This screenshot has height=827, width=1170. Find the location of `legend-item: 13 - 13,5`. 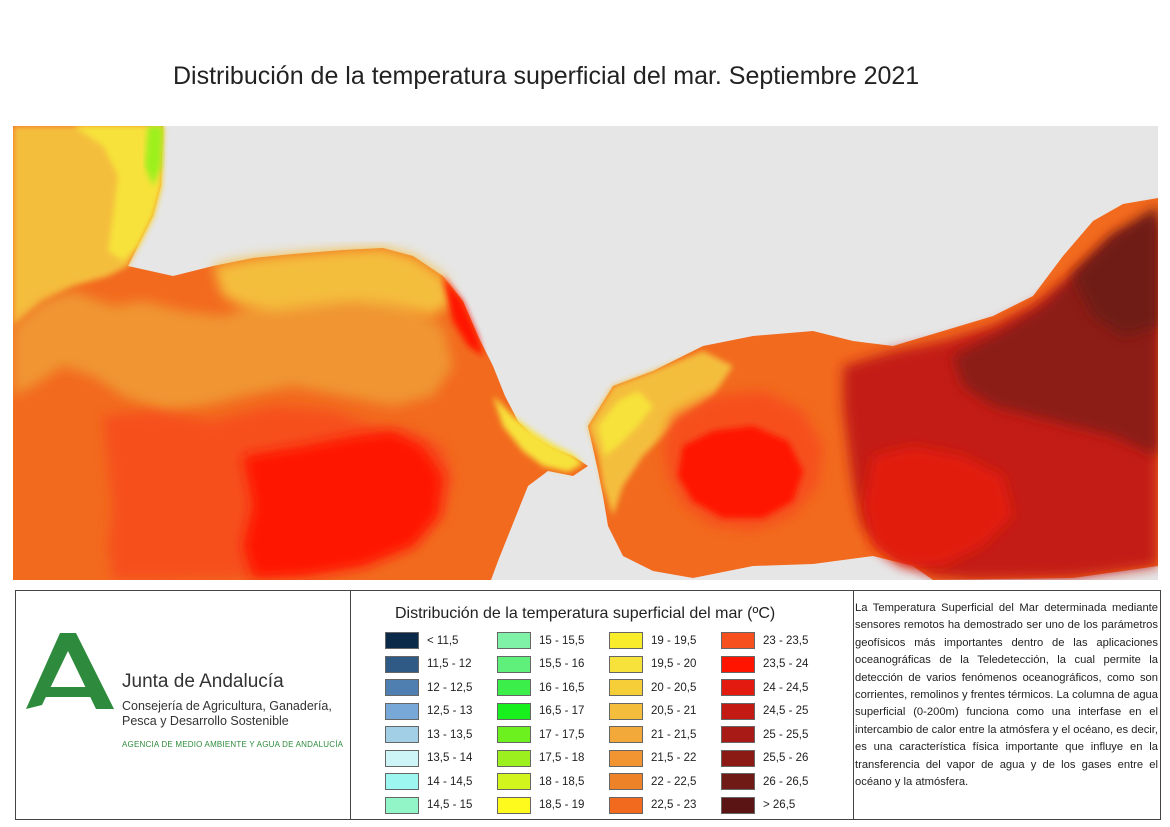

legend-item: 13 - 13,5 is located at coordinates (441, 735).